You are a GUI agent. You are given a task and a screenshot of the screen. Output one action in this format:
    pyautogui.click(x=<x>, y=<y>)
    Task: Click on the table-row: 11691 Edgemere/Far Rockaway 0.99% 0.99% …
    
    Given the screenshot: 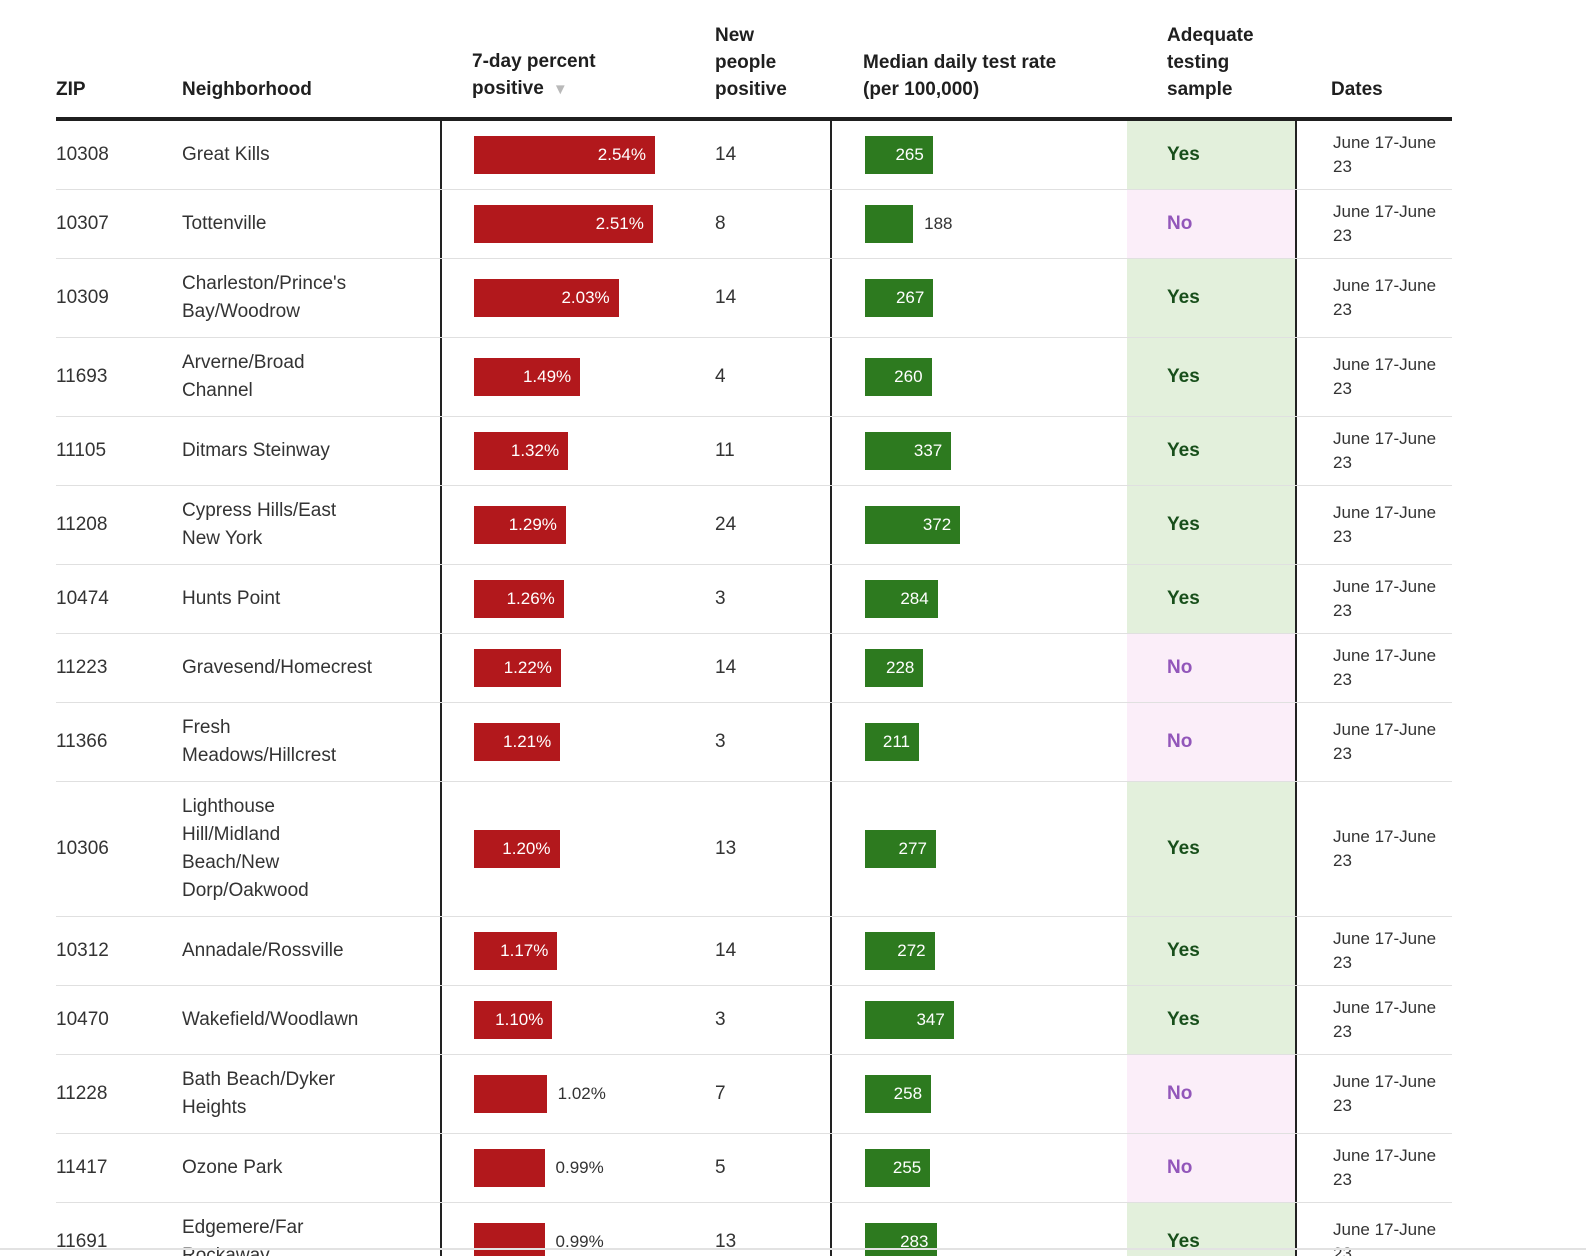 What is the action you would take?
    pyautogui.click(x=754, y=1229)
    